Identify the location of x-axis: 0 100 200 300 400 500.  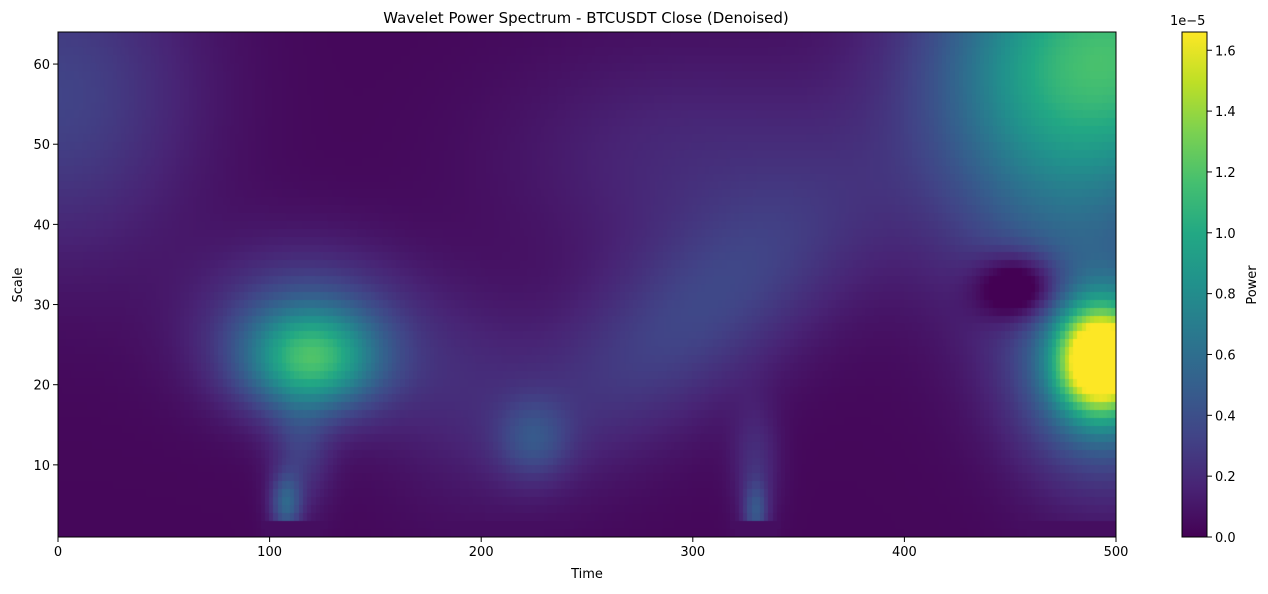
(591, 548).